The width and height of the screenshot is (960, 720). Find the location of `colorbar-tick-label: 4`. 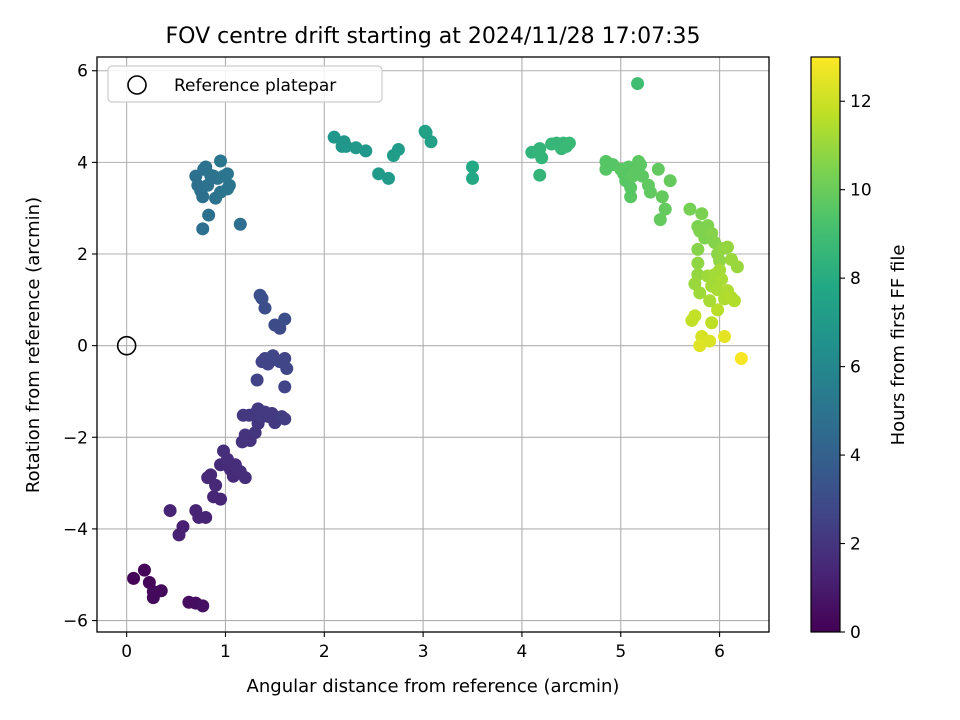

colorbar-tick-label: 4 is located at coordinates (855, 456).